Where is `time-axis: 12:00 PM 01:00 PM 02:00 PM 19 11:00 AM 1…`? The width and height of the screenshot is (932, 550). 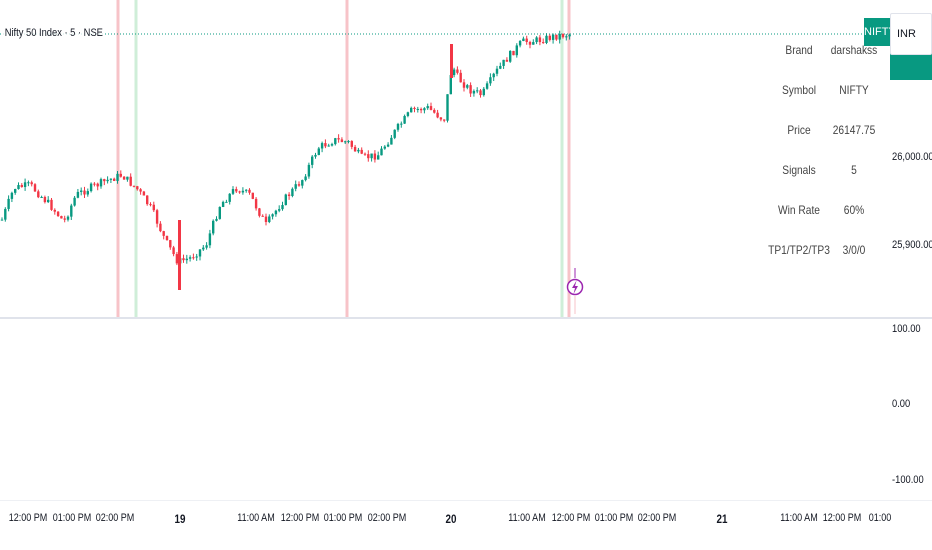 time-axis: 12:00 PM 01:00 PM 02:00 PM 19 11:00 AM 1… is located at coordinates (466, 525).